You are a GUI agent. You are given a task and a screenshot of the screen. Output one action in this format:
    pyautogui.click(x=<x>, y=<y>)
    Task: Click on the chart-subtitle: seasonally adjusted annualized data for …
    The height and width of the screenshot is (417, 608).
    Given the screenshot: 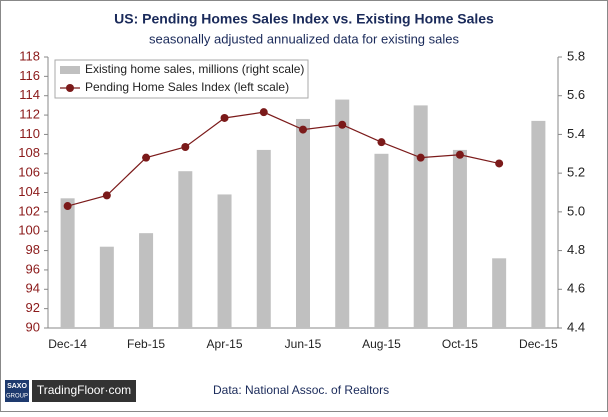 What is the action you would take?
    pyautogui.click(x=304, y=38)
    